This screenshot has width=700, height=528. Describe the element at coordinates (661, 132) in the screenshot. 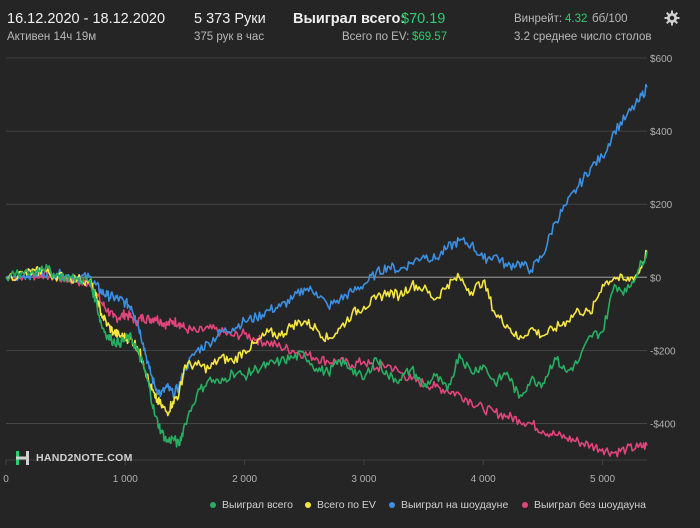

I see `y-tick-label: $400` at that location.